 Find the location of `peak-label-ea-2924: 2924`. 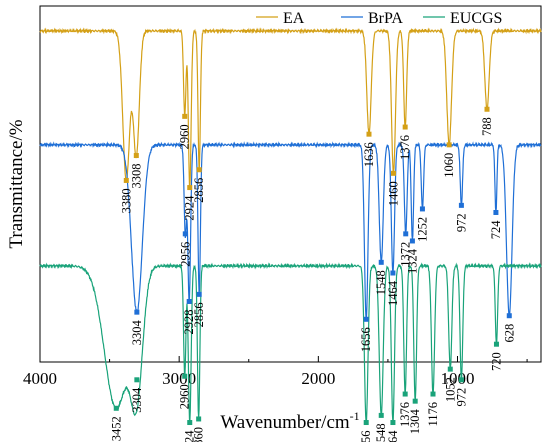

peak-label-ea-2924: 2924 is located at coordinates (190, 208).